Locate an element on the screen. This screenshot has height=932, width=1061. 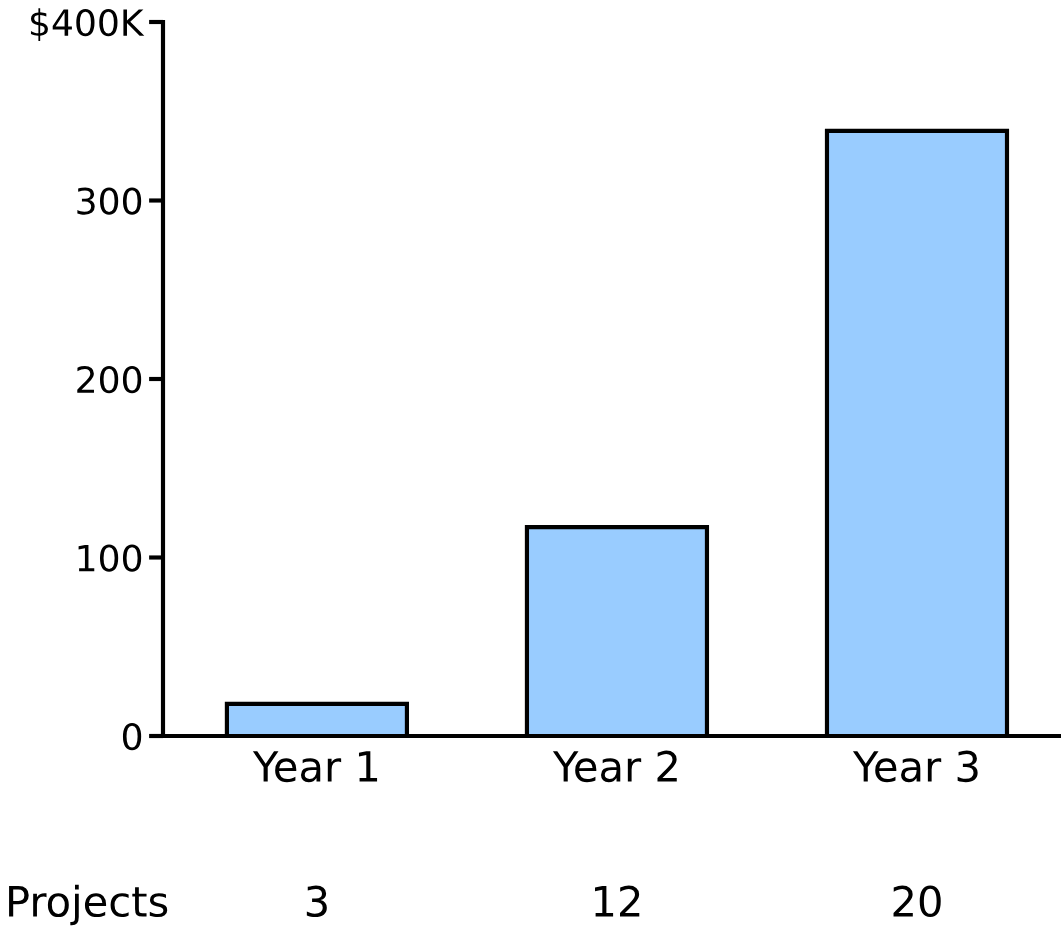
y-tick-label: 100 is located at coordinates (110, 558).